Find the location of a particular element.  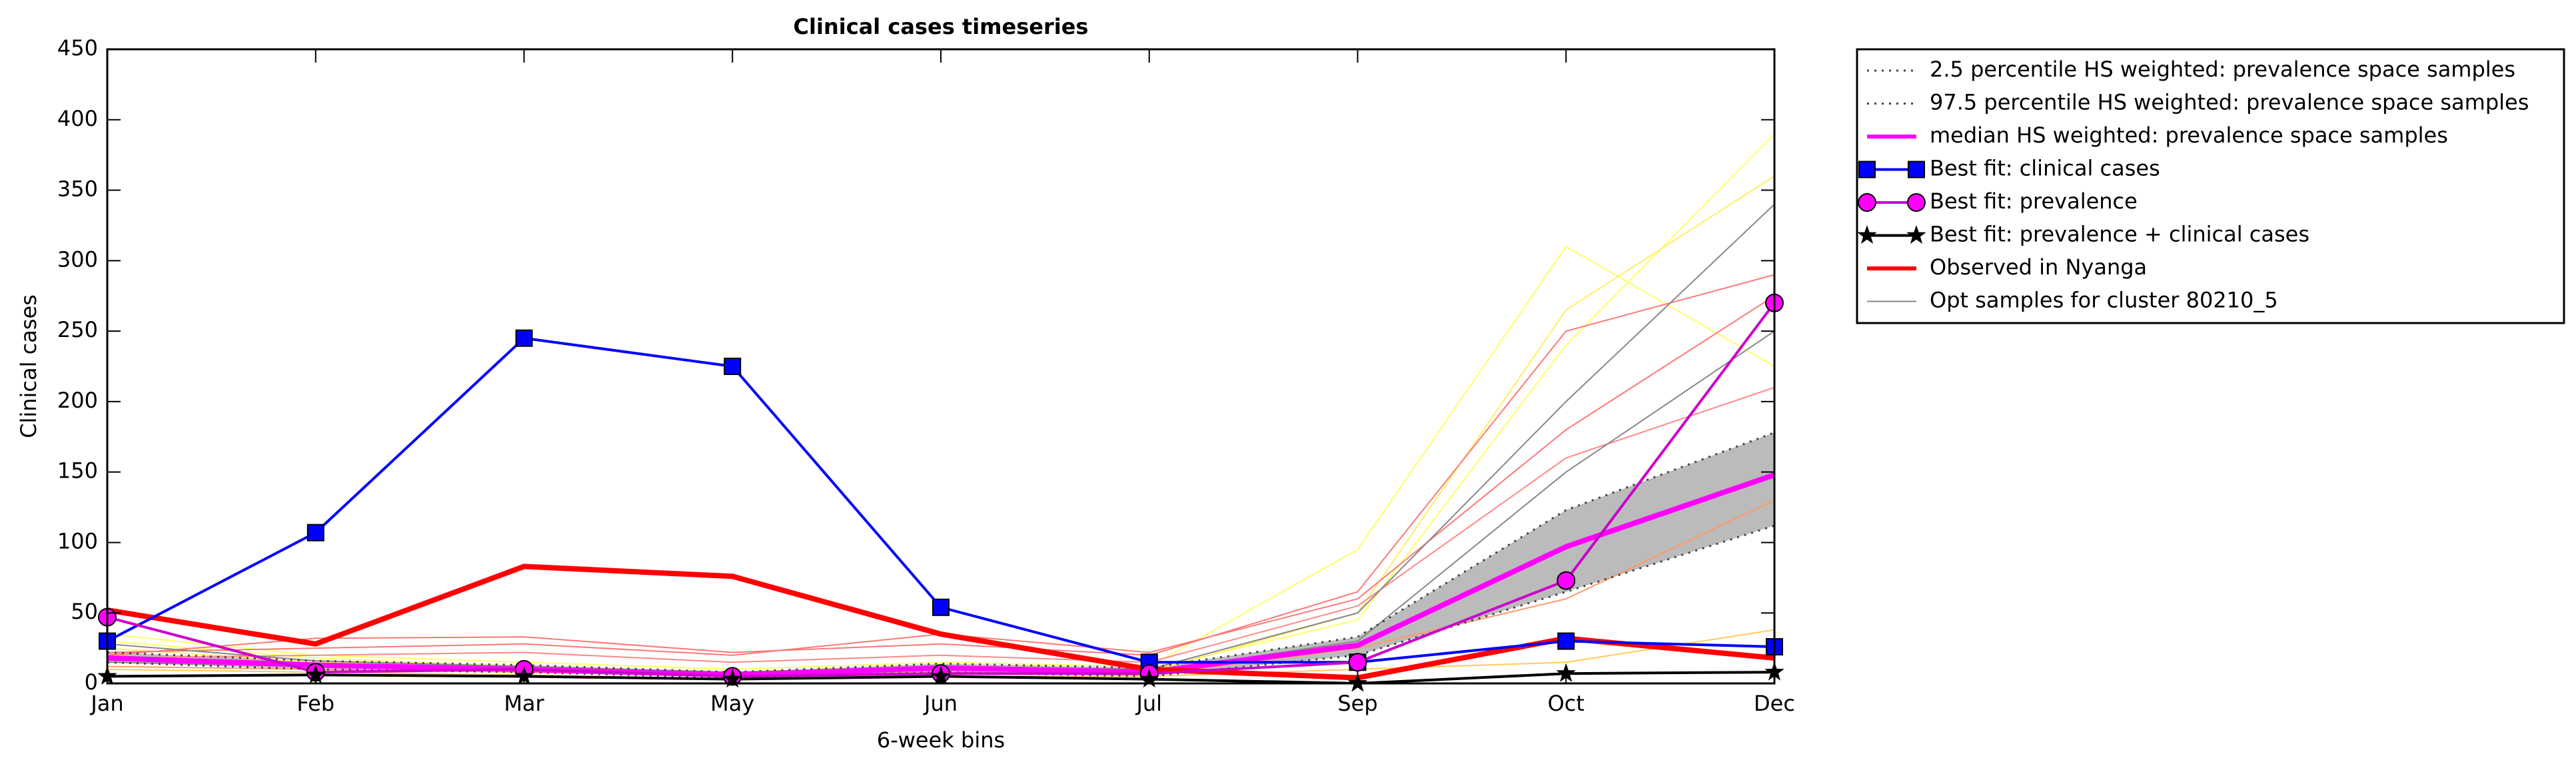

series-line is located at coordinates (941, 622).